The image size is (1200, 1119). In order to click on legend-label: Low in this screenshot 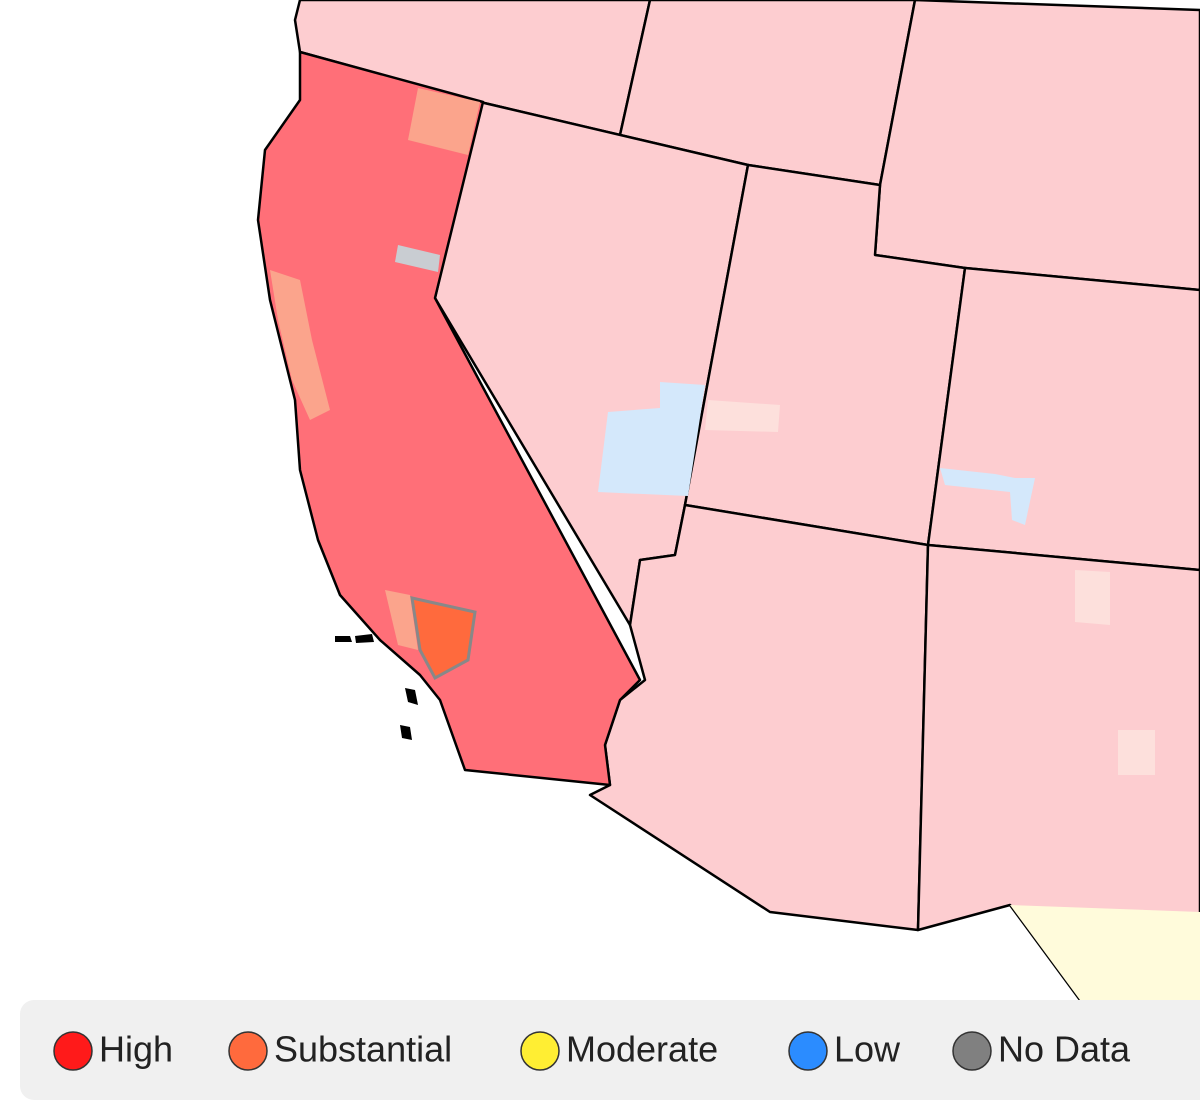, I will do `click(867, 1049)`.